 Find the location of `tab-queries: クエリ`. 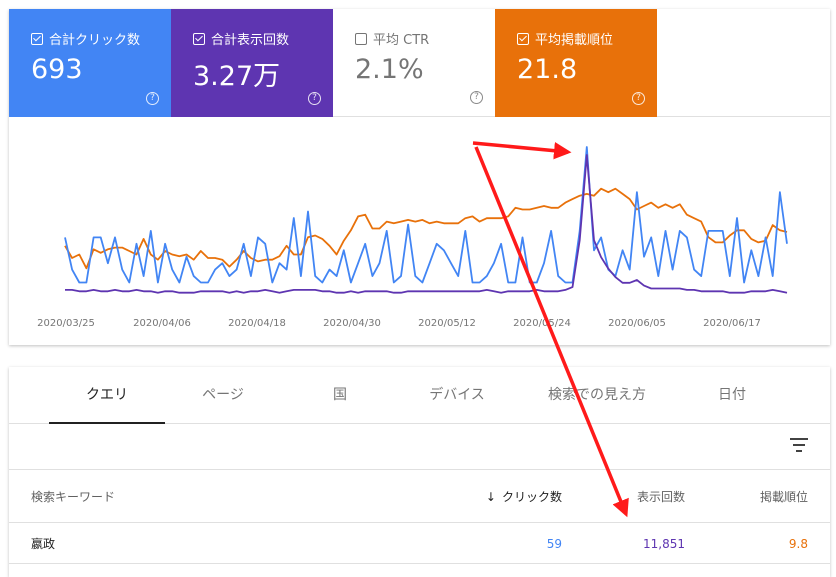

tab-queries: クエリ is located at coordinates (107, 395).